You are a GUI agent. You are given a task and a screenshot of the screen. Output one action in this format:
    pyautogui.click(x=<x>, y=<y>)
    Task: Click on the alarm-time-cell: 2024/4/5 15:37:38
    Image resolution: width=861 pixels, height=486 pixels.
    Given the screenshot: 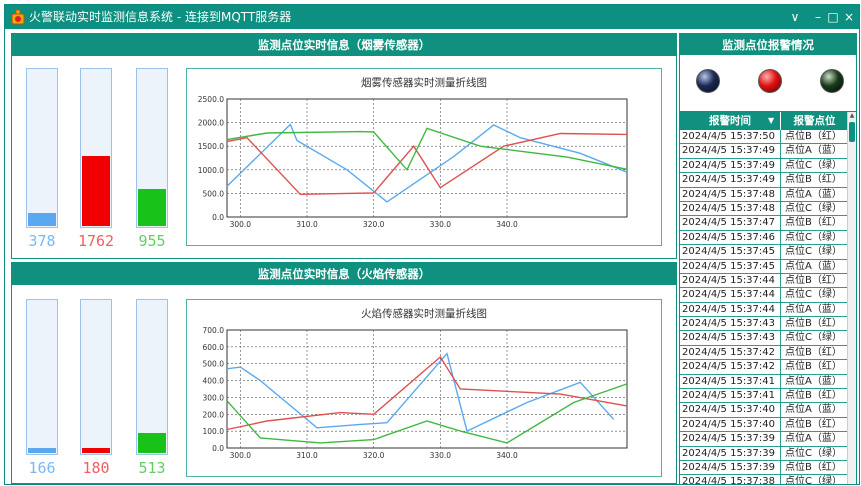 What is the action you would take?
    pyautogui.click(x=729, y=480)
    